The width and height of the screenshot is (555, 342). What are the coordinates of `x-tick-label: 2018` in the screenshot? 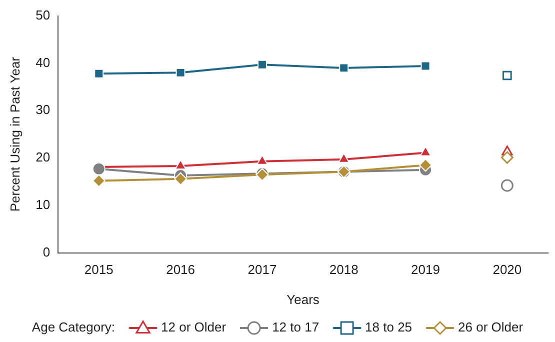 It's located at (343, 270).